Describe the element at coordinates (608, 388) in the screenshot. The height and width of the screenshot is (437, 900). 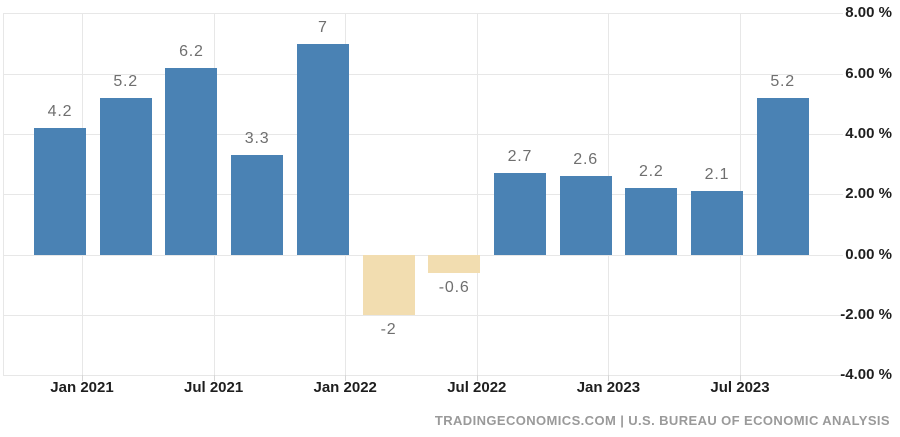
I see `x-axis-tick-label: Jan 2023` at that location.